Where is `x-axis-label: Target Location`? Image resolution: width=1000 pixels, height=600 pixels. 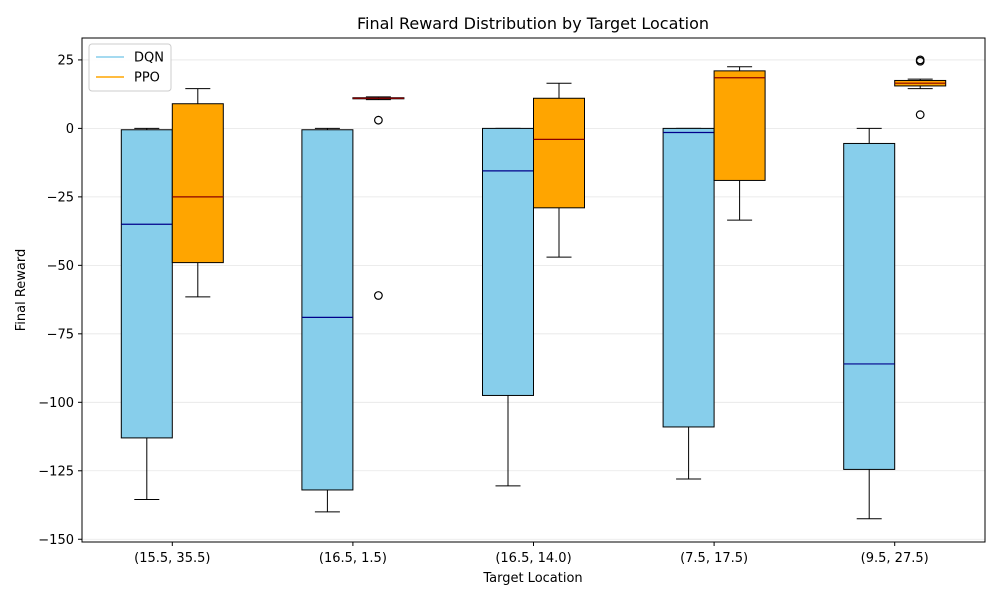
x-axis-label: Target Location is located at coordinates (532, 578).